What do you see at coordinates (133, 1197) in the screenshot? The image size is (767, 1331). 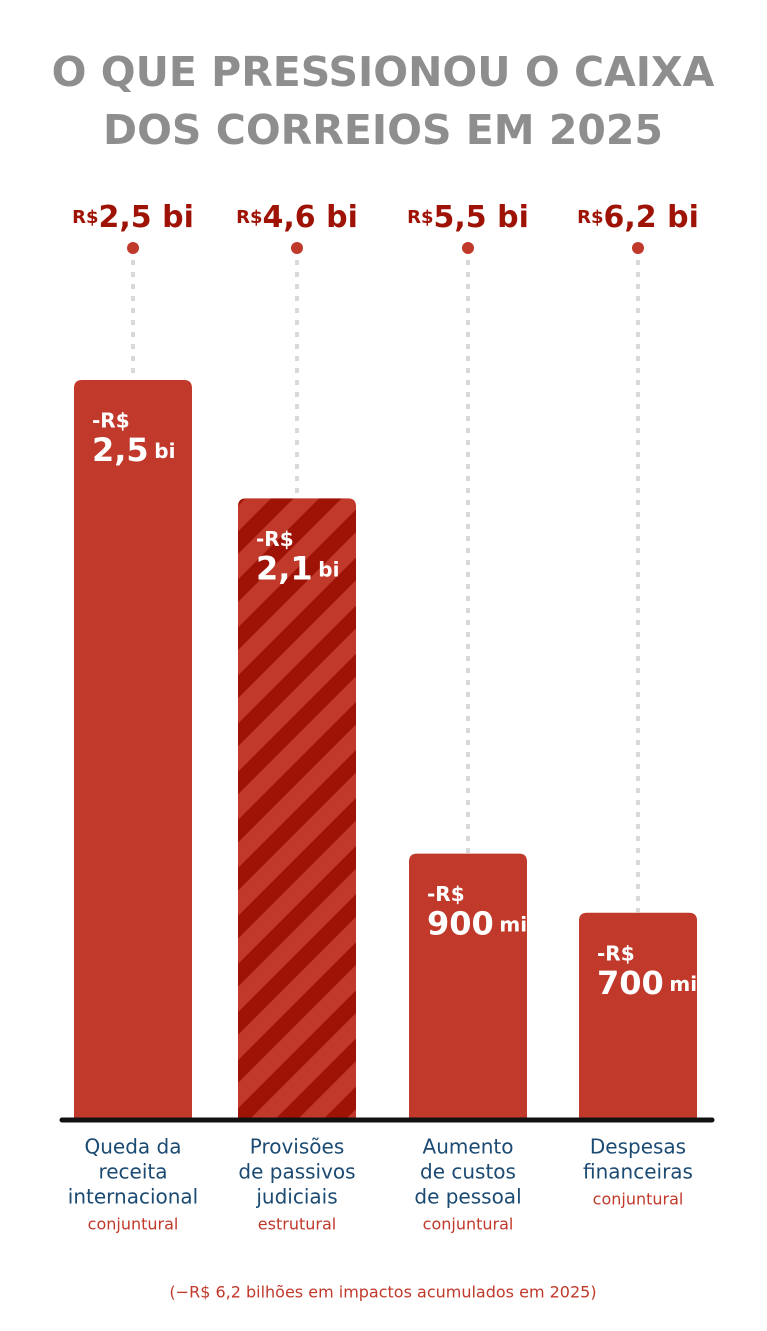 I see `x-tick-label: internacional` at bounding box center [133, 1197].